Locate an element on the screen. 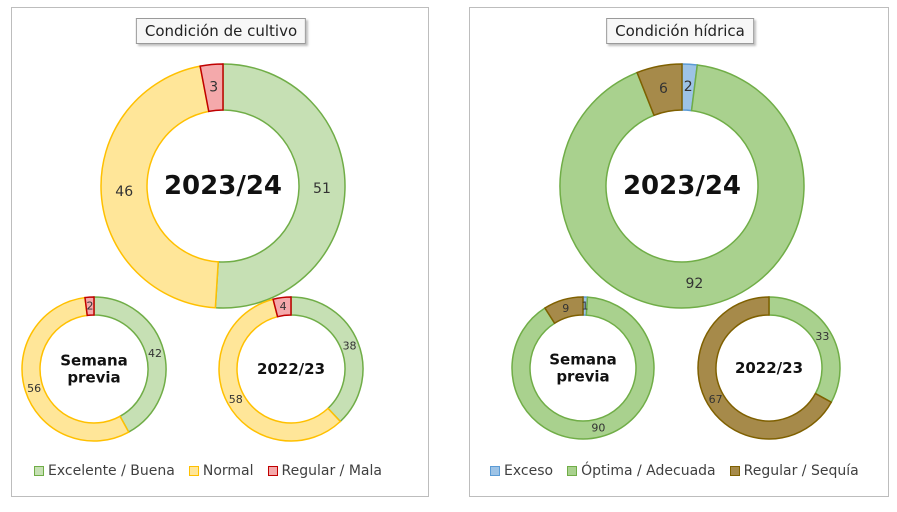 This screenshot has width=897, height=512. legend-item: Óptima / Adecuada is located at coordinates (641, 471).